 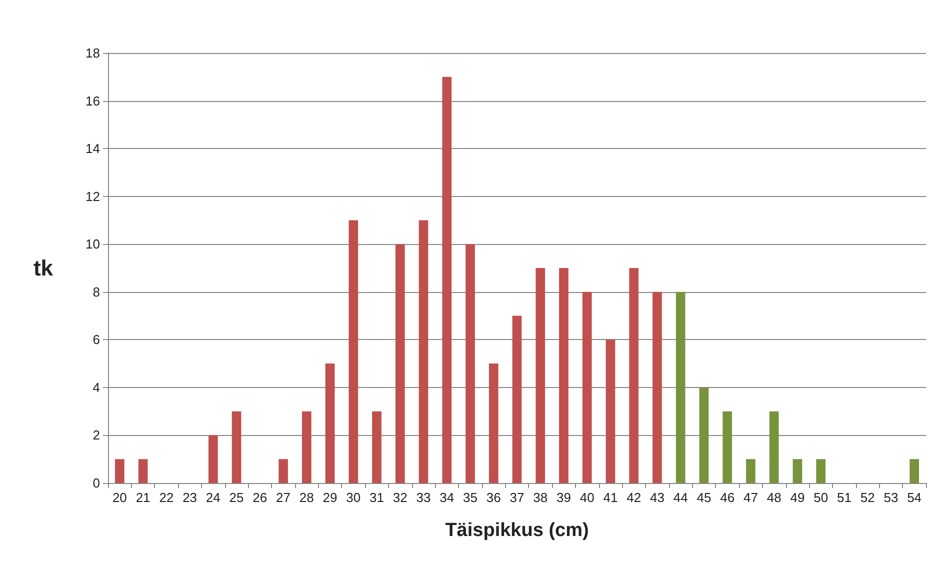 What do you see at coordinates (93, 244) in the screenshot?
I see `y-tick-label: 10` at bounding box center [93, 244].